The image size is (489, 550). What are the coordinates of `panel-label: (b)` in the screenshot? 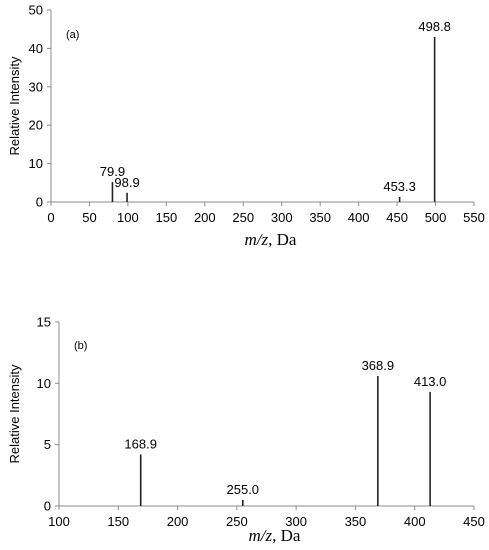 It's located at (80, 346).